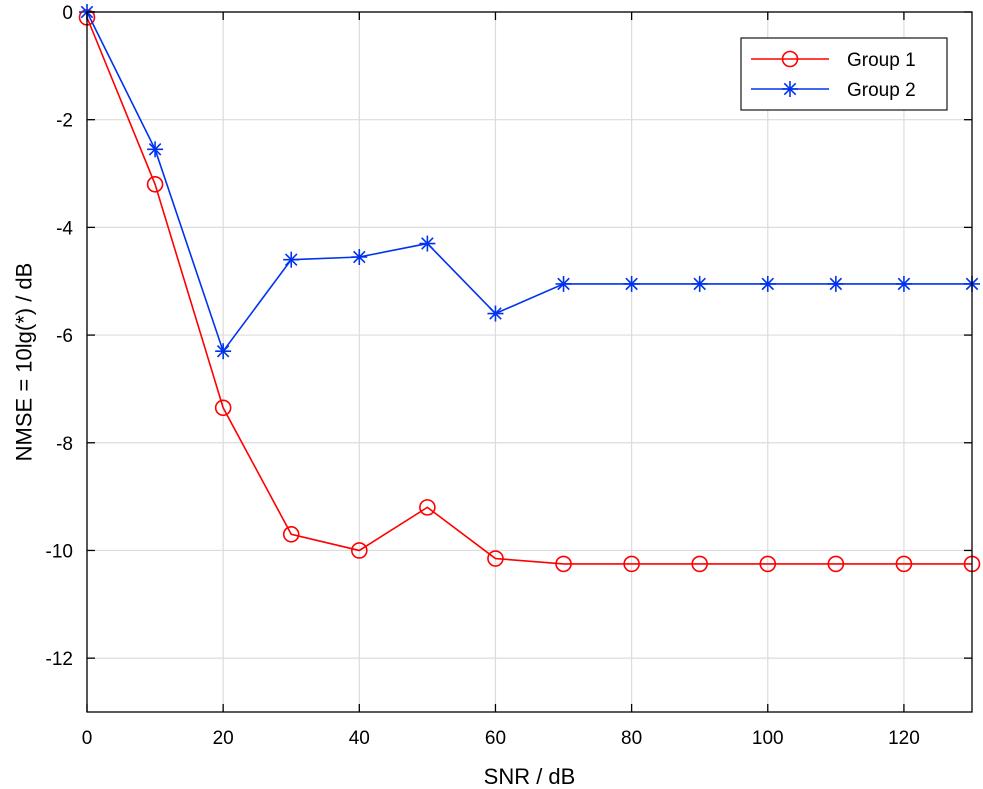 The height and width of the screenshot is (789, 983). What do you see at coordinates (881, 60) in the screenshot?
I see `legend-label: Group 1` at bounding box center [881, 60].